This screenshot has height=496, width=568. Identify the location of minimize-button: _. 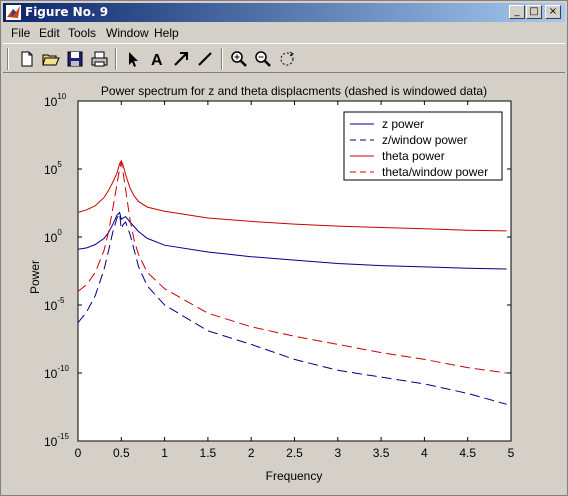
(517, 12).